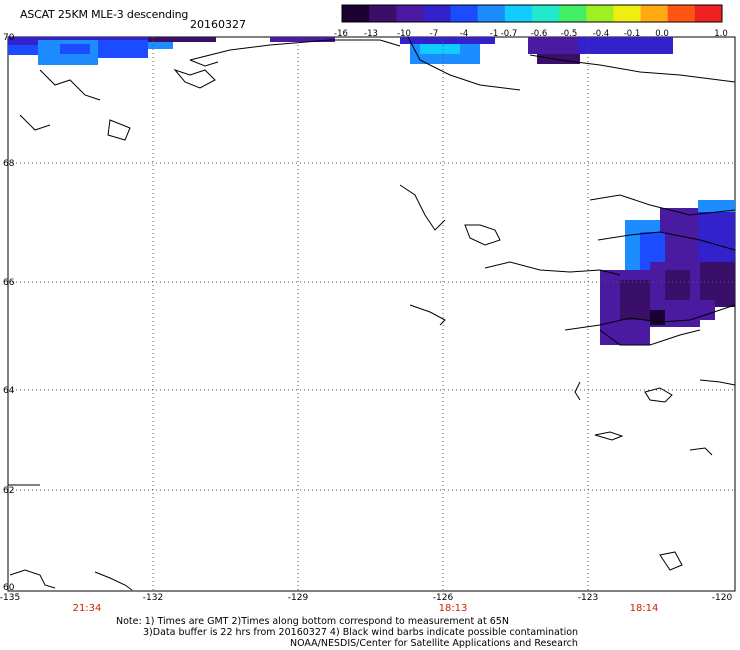  I want to click on colorbar-label: -13, so click(371, 34).